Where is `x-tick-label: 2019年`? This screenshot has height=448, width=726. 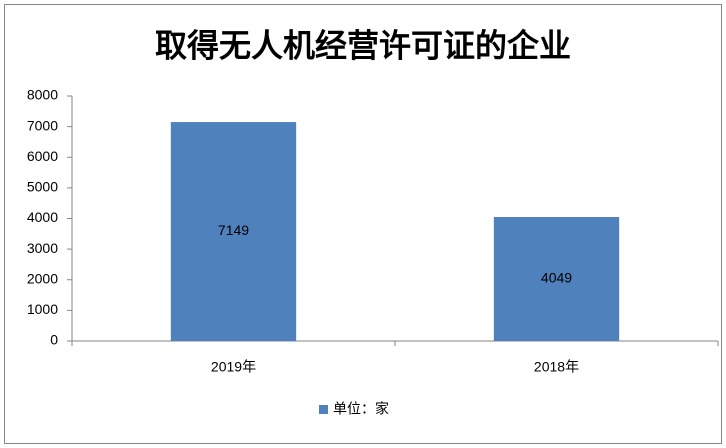
x-tick-label: 2019年 is located at coordinates (233, 367).